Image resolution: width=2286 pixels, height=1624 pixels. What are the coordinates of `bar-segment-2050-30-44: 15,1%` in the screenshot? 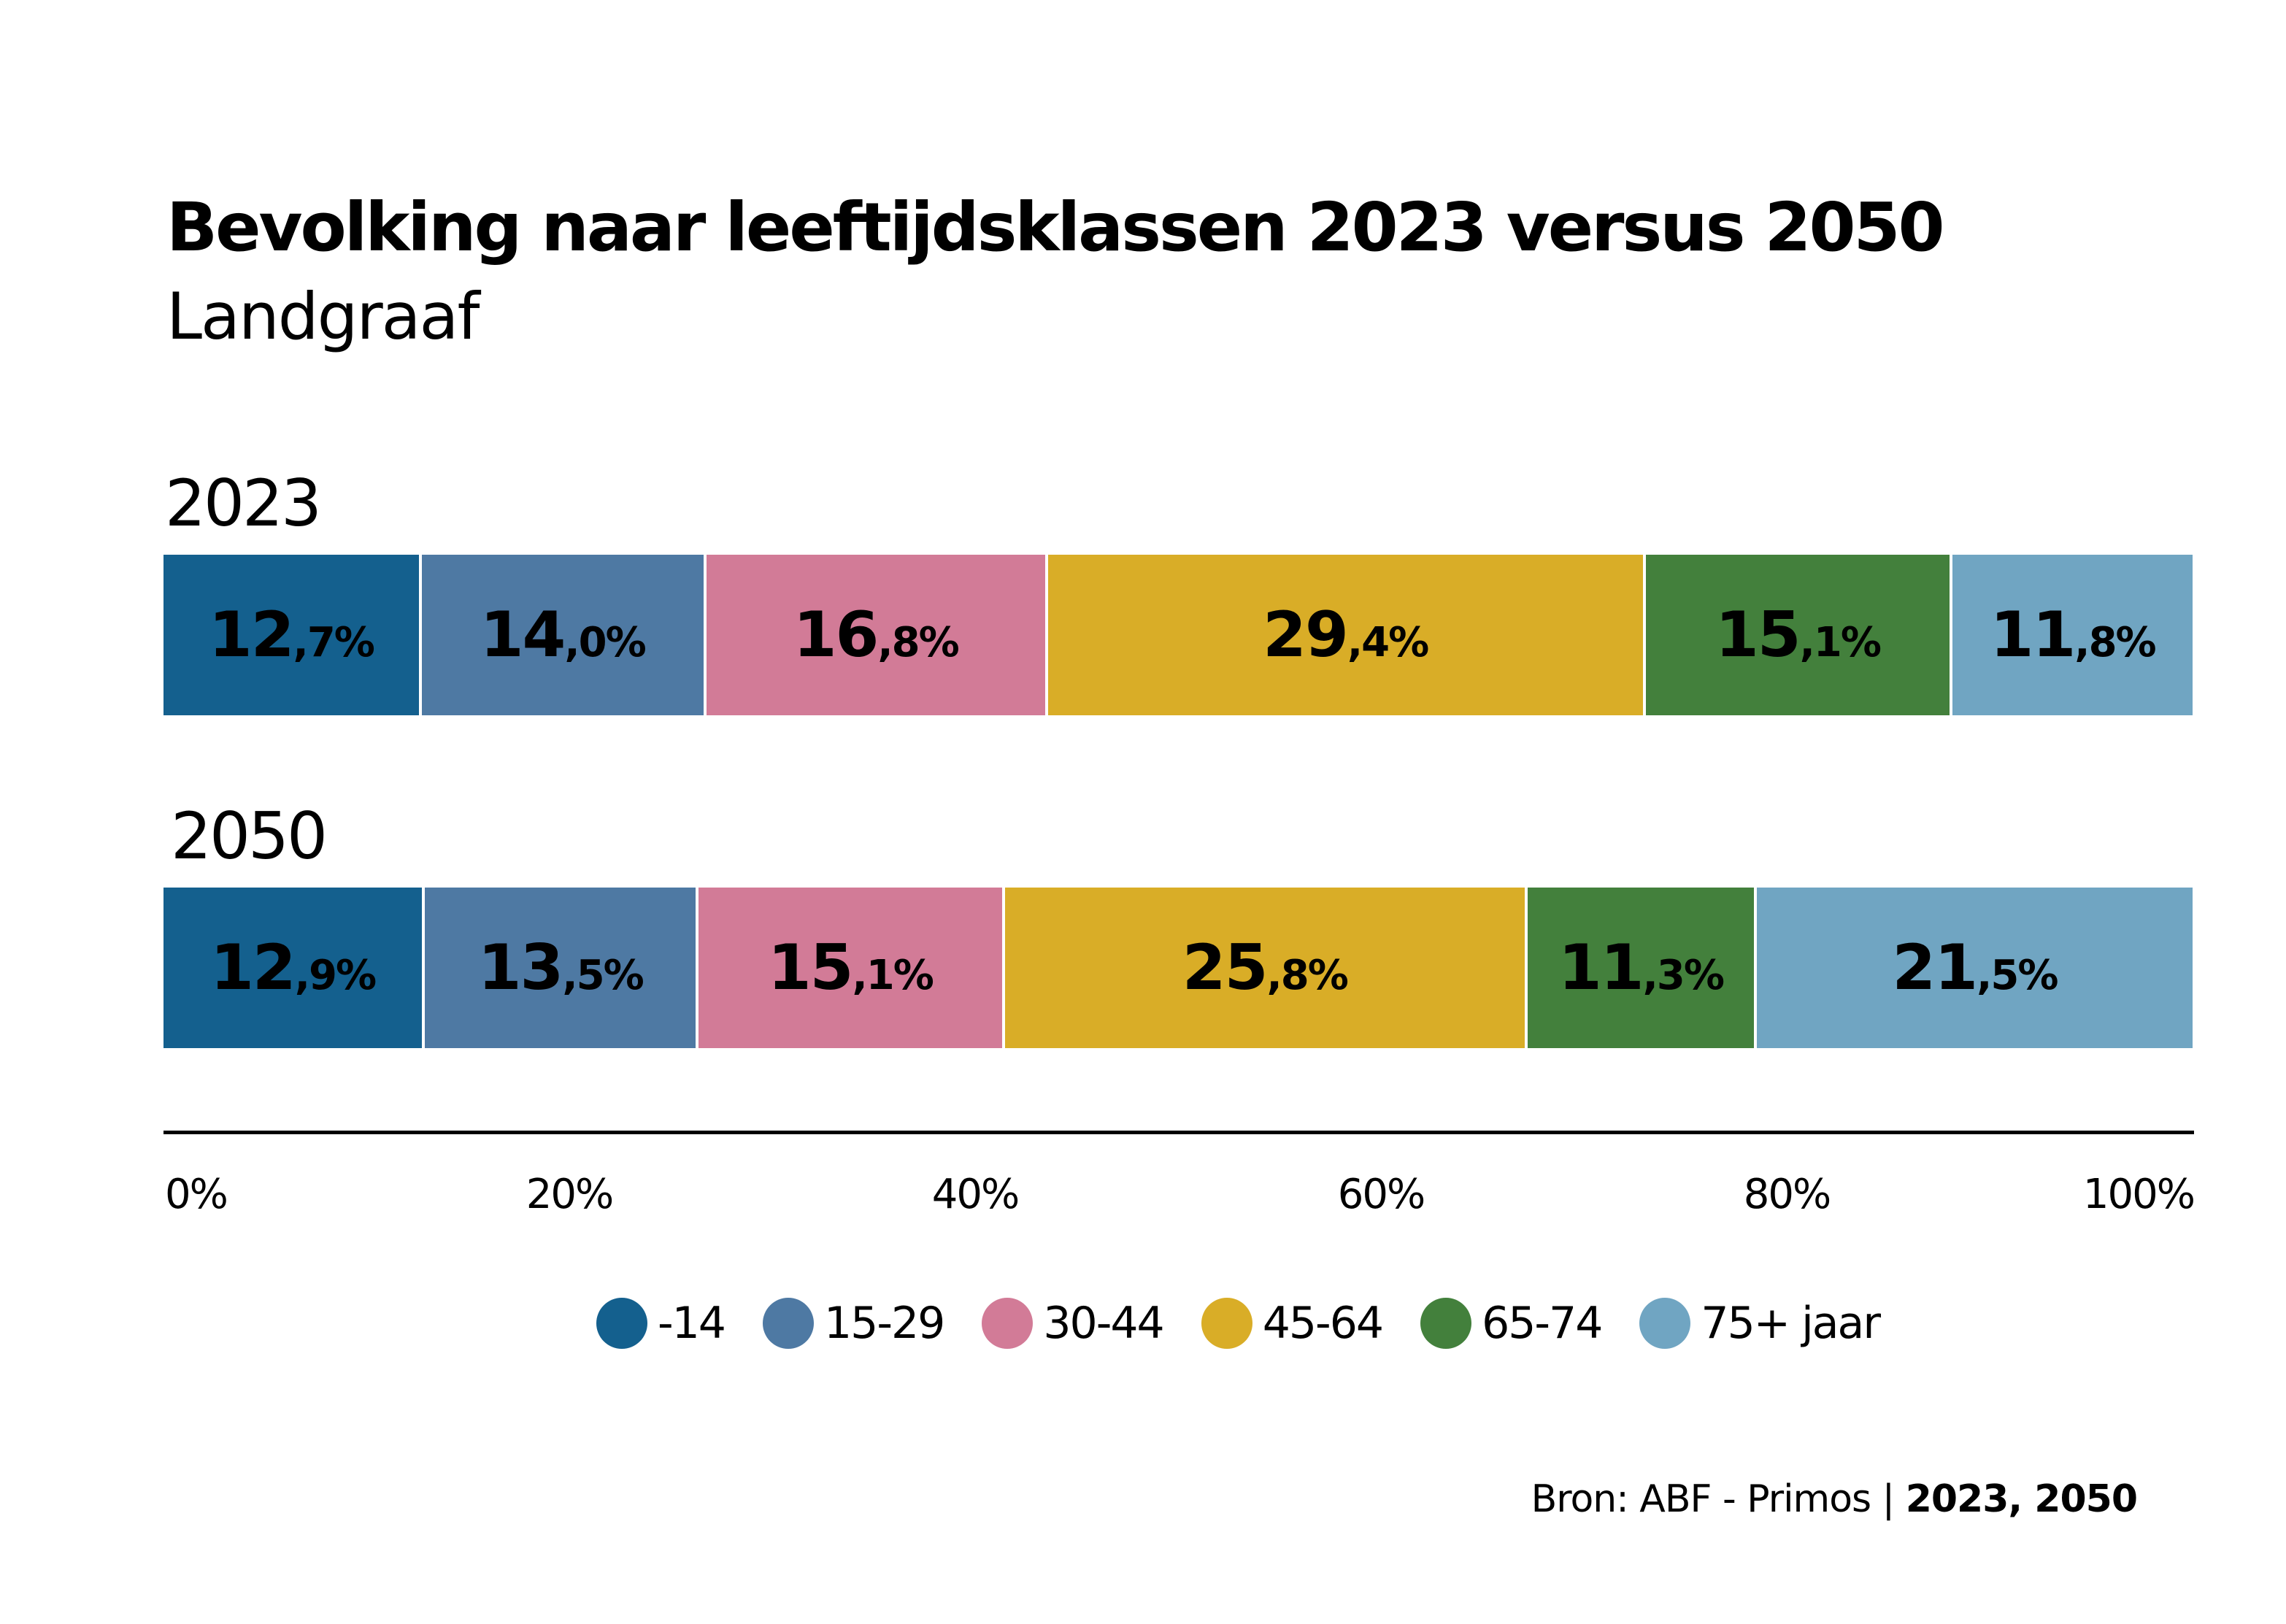 It's located at (852, 968).